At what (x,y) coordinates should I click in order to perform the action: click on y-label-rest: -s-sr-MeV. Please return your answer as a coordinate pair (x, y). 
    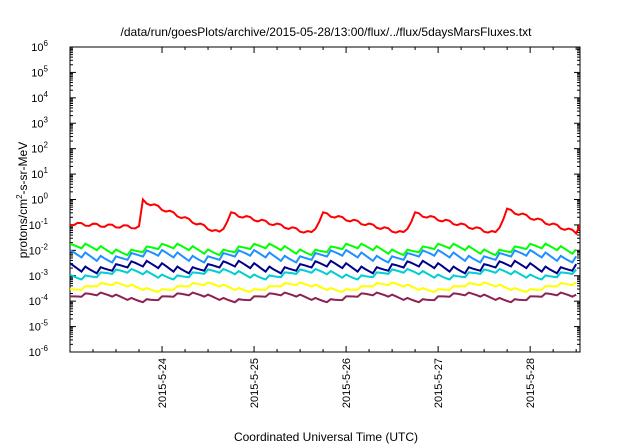
    Looking at the image, I should click on (23, 168).